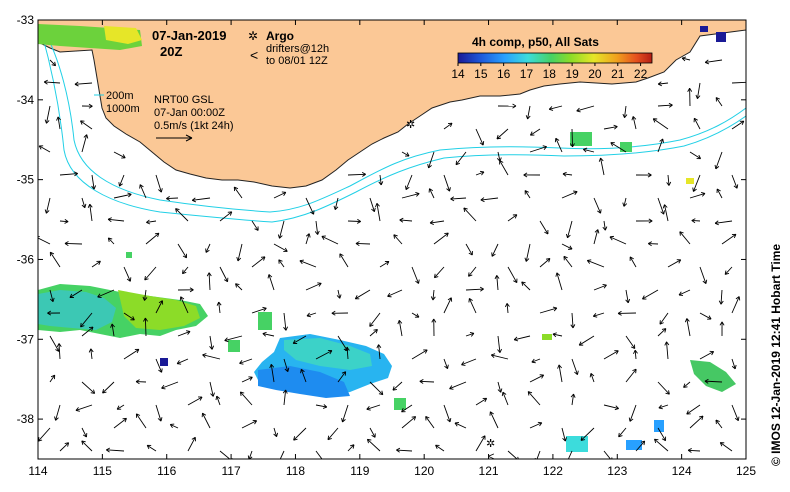 The width and height of the screenshot is (790, 492). I want to click on scale-arrow, so click(174, 138).